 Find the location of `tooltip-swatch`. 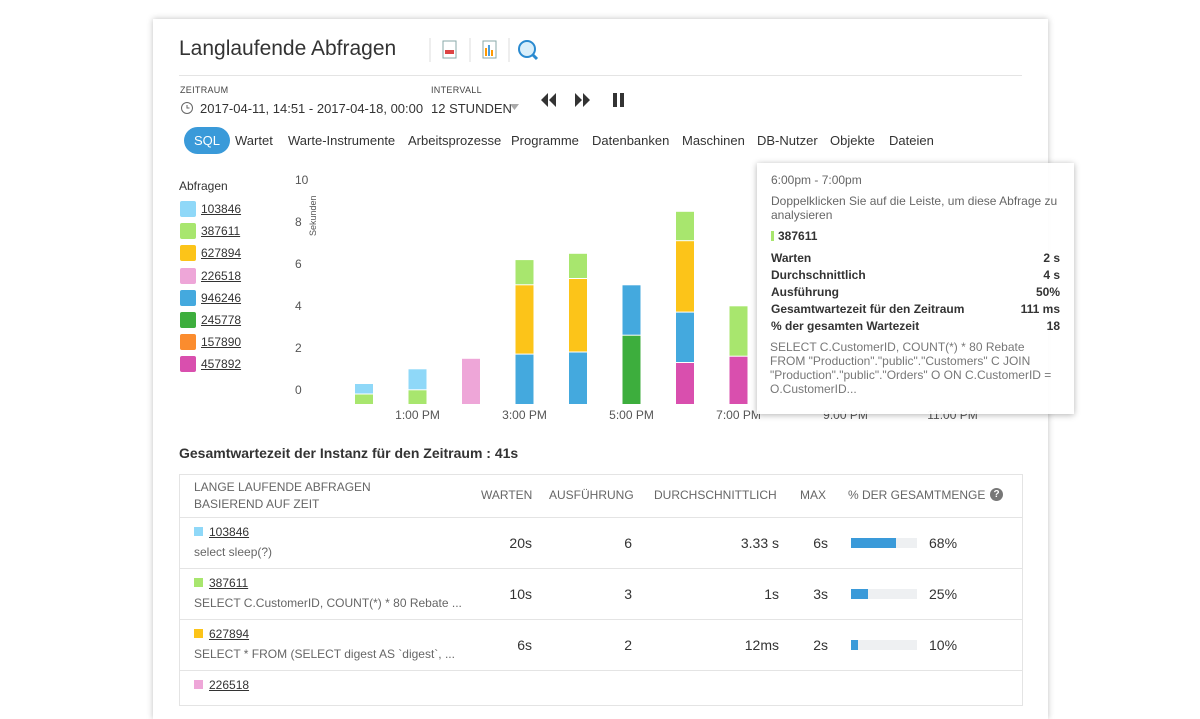

tooltip-swatch is located at coordinates (772, 236).